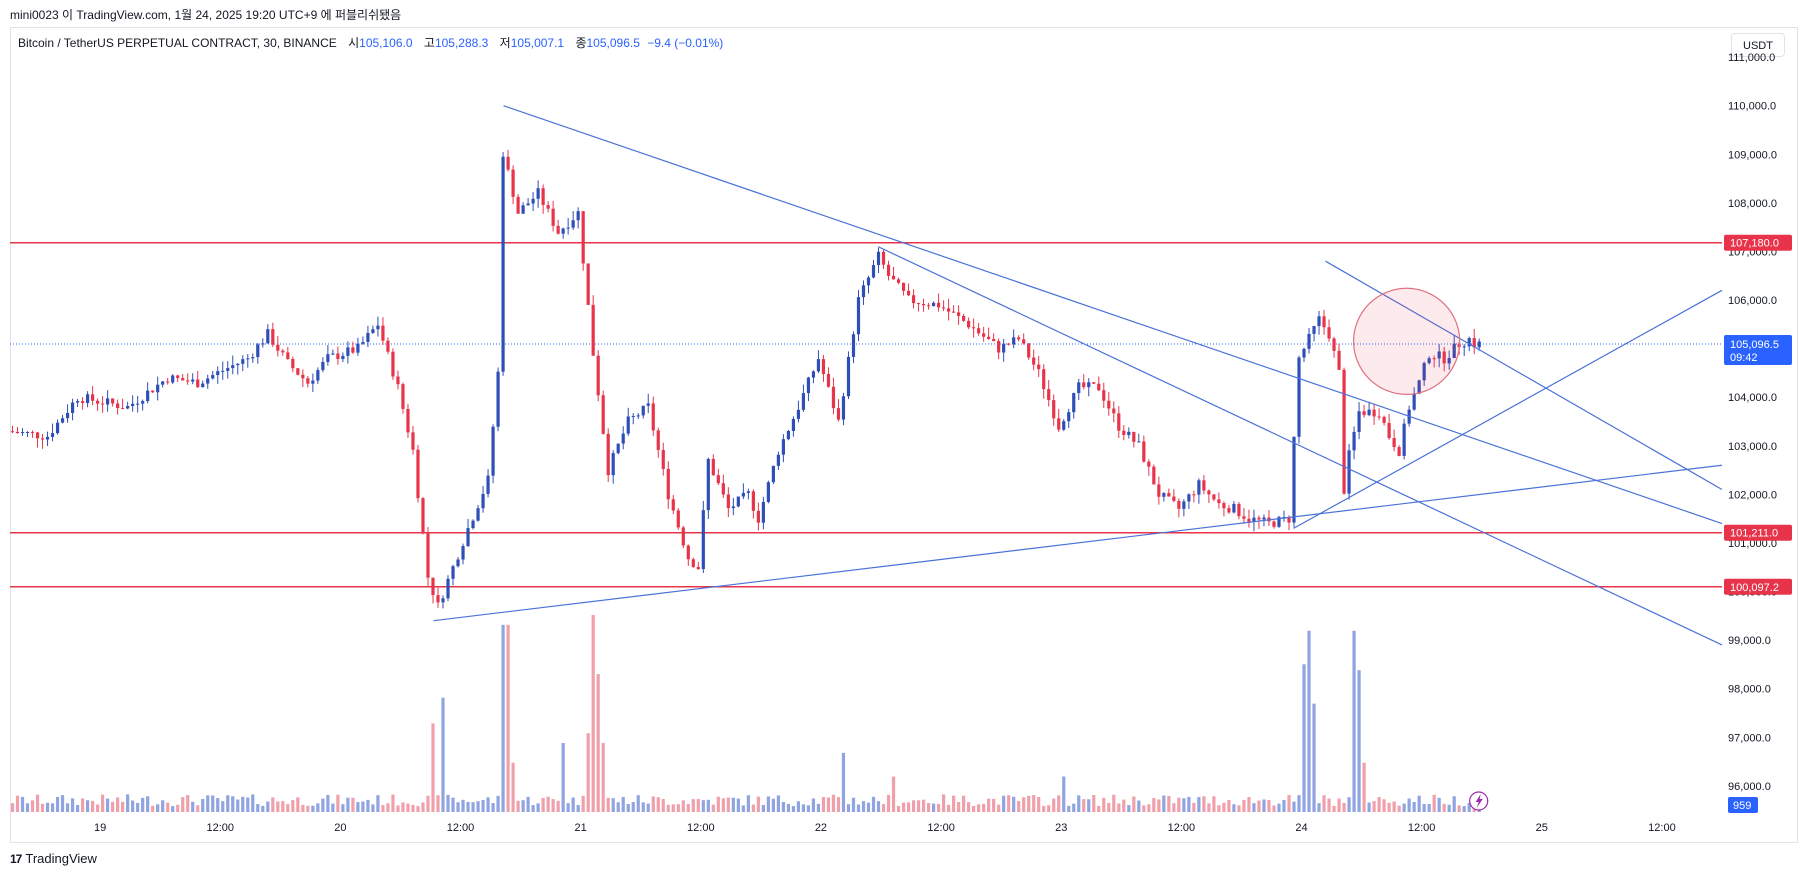 Image resolution: width=1807 pixels, height=877 pixels. What do you see at coordinates (1406, 341) in the screenshot?
I see `highlight-circle-shape` at bounding box center [1406, 341].